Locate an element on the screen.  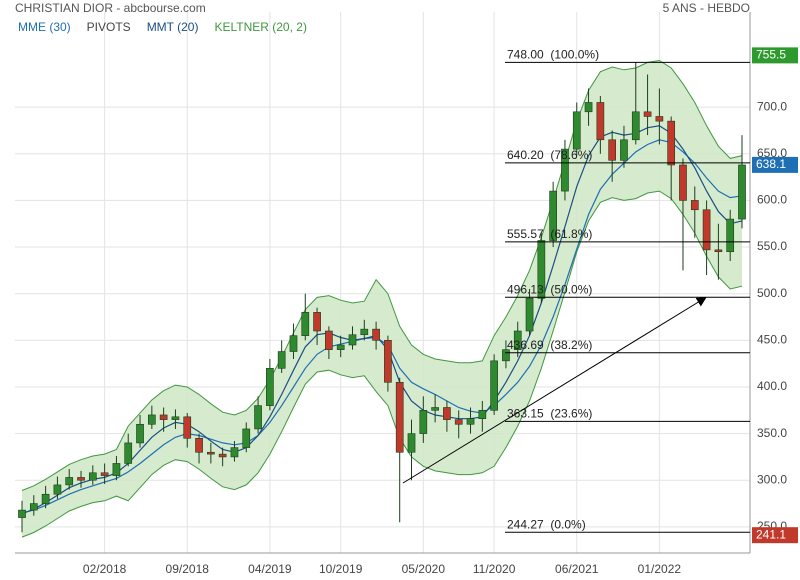
x-tick-label: 04/2019 is located at coordinates (270, 569).